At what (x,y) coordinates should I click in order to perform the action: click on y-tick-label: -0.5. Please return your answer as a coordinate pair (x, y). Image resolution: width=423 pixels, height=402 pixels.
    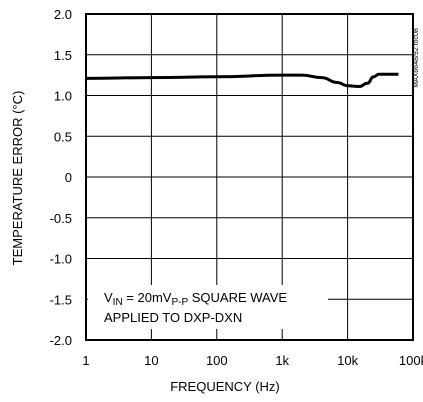
    Looking at the image, I should click on (61, 218).